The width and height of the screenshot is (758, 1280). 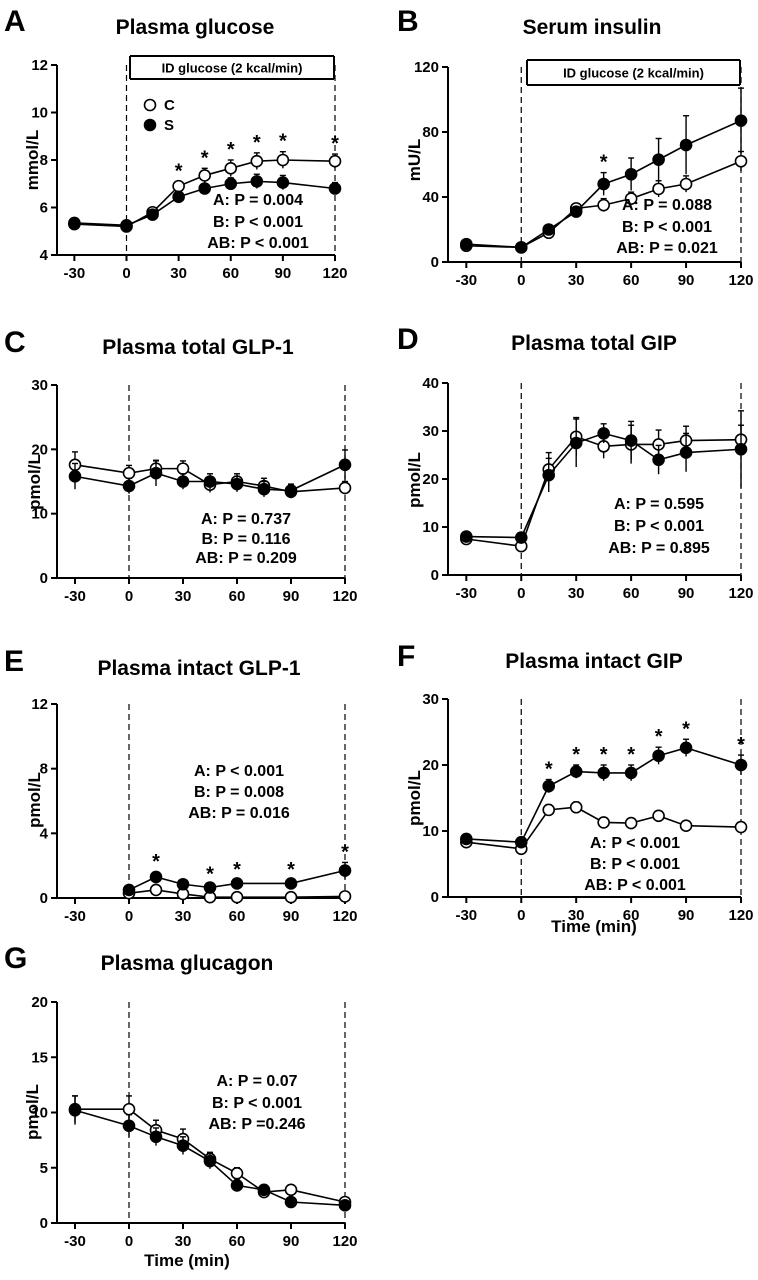 I want to click on panel-letter: E, so click(x=14, y=661).